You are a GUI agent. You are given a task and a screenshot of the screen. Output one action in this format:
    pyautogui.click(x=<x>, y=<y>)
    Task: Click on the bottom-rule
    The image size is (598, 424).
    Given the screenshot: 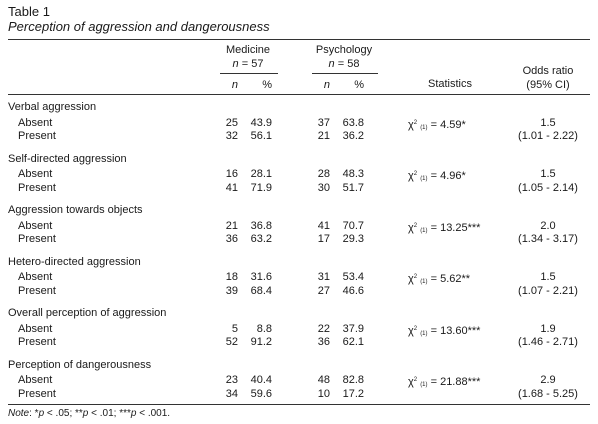 What is the action you would take?
    pyautogui.click(x=299, y=404)
    